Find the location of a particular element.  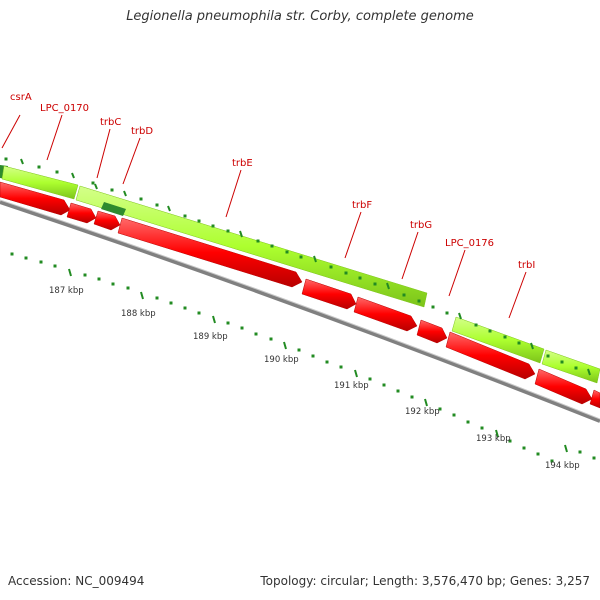

scale-label: 188 kbp is located at coordinates (138, 314).